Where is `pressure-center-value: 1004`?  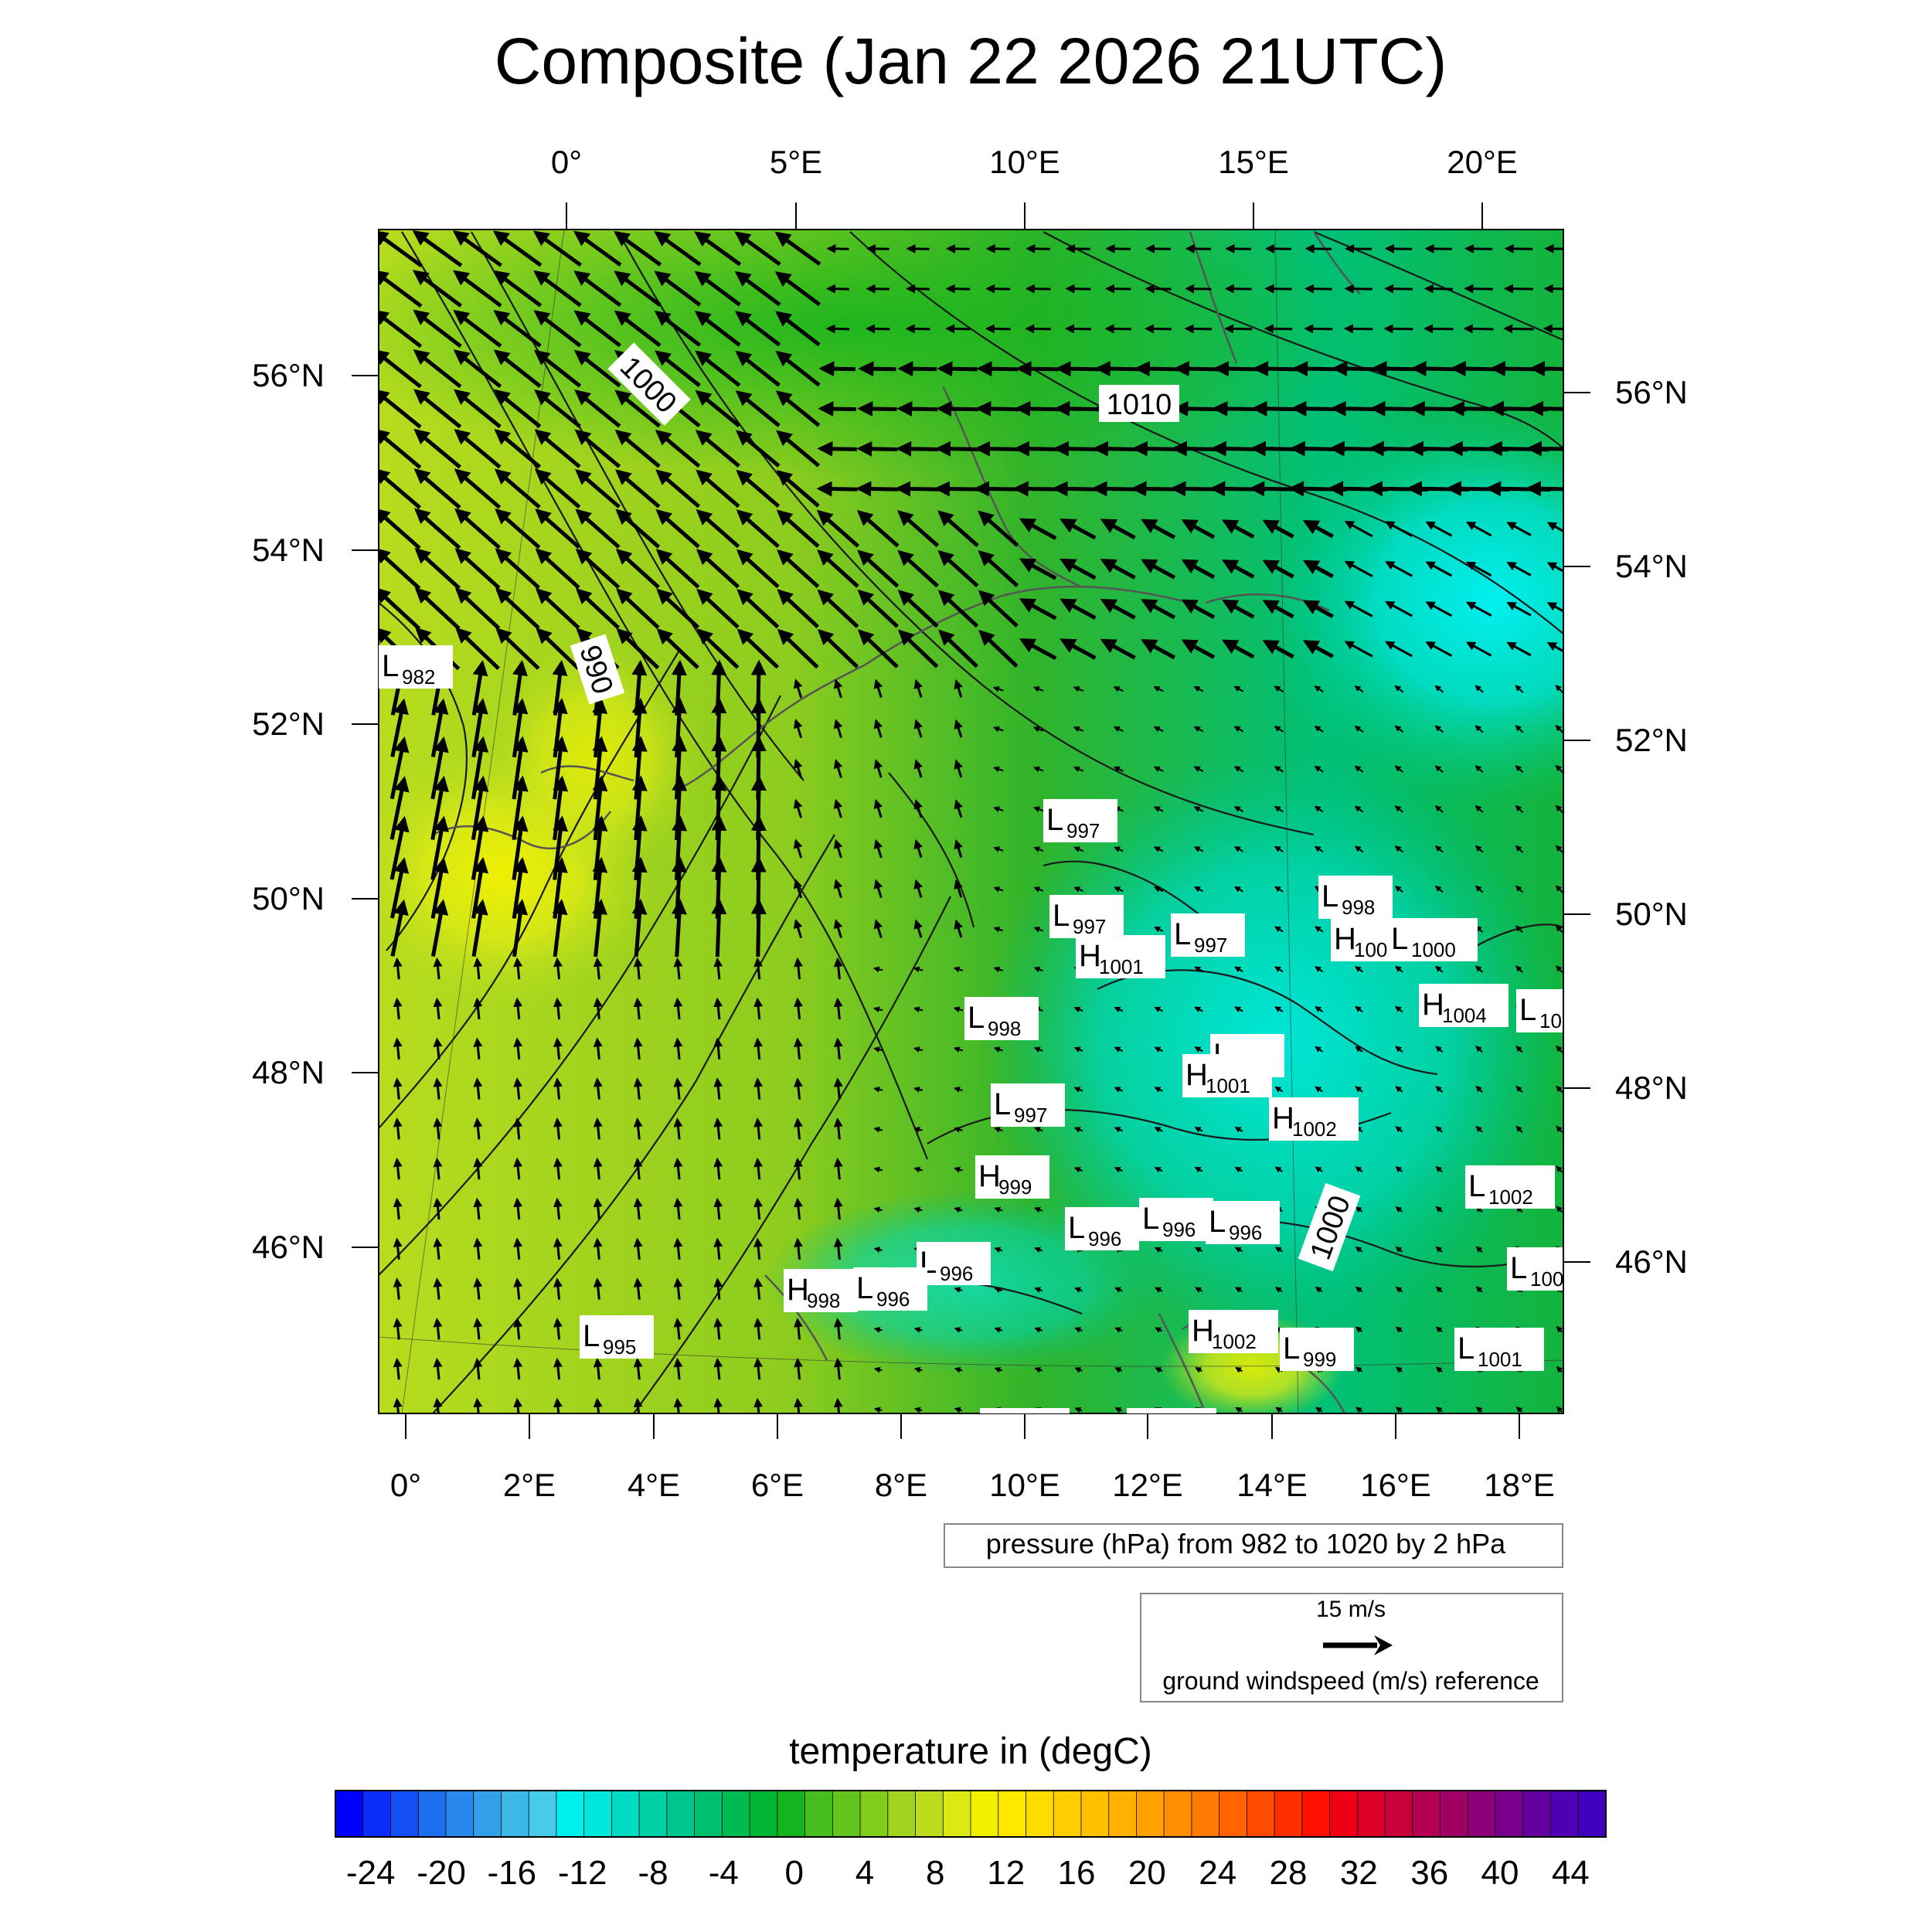
pressure-center-value: 1004 is located at coordinates (1464, 1015).